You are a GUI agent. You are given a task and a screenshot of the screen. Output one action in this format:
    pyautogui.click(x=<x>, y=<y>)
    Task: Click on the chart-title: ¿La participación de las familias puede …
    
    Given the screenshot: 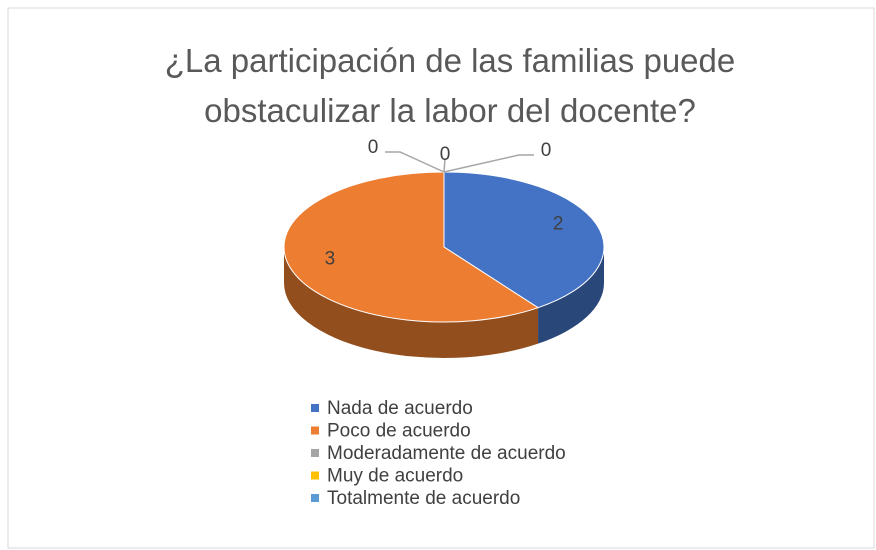 What is the action you would take?
    pyautogui.click(x=450, y=85)
    